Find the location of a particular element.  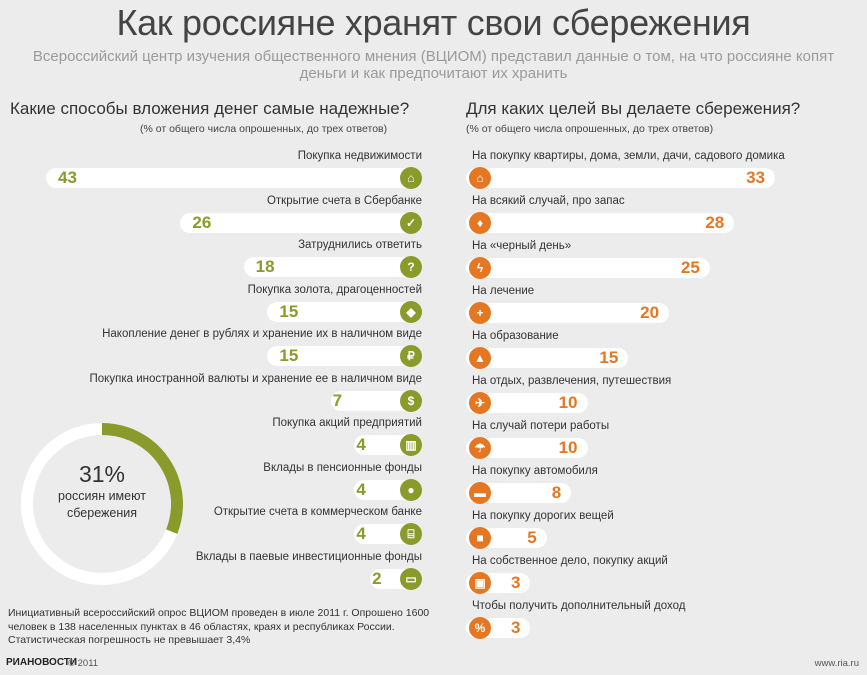

right-bar-value: 28 is located at coordinates (715, 222).